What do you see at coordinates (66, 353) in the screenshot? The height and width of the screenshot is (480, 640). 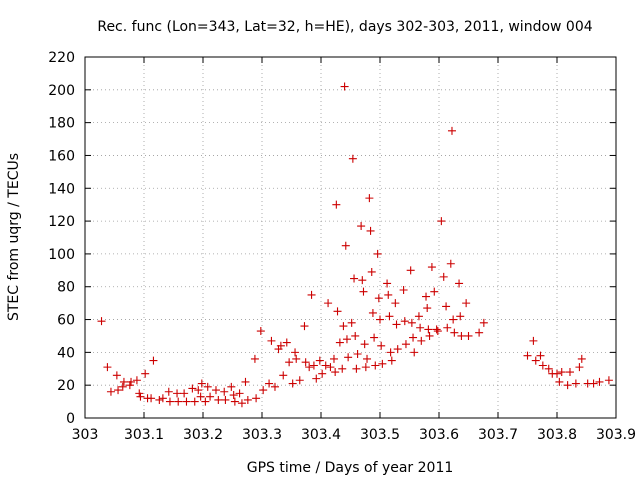 I see `y-tick-label: 40` at bounding box center [66, 353].